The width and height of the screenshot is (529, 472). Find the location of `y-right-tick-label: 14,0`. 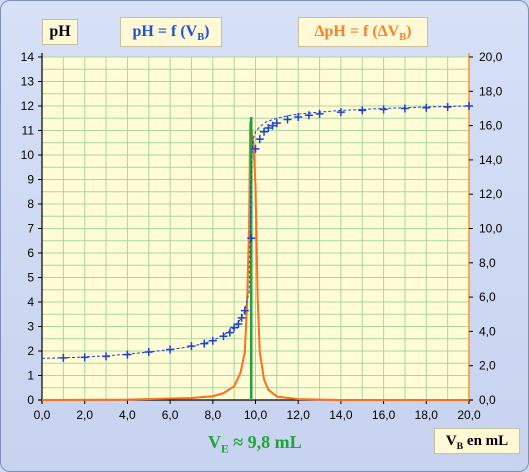

y-right-tick-label: 14,0 is located at coordinates (491, 160).